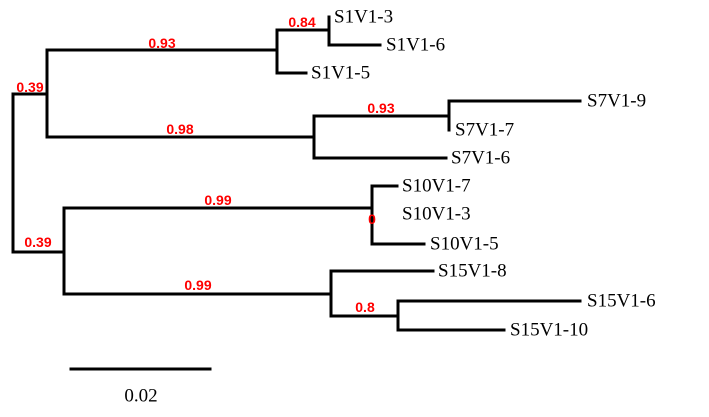 The width and height of the screenshot is (709, 417). Describe the element at coordinates (484, 129) in the screenshot. I see `leaf-label-s7v1-7: S7V1-7` at that location.